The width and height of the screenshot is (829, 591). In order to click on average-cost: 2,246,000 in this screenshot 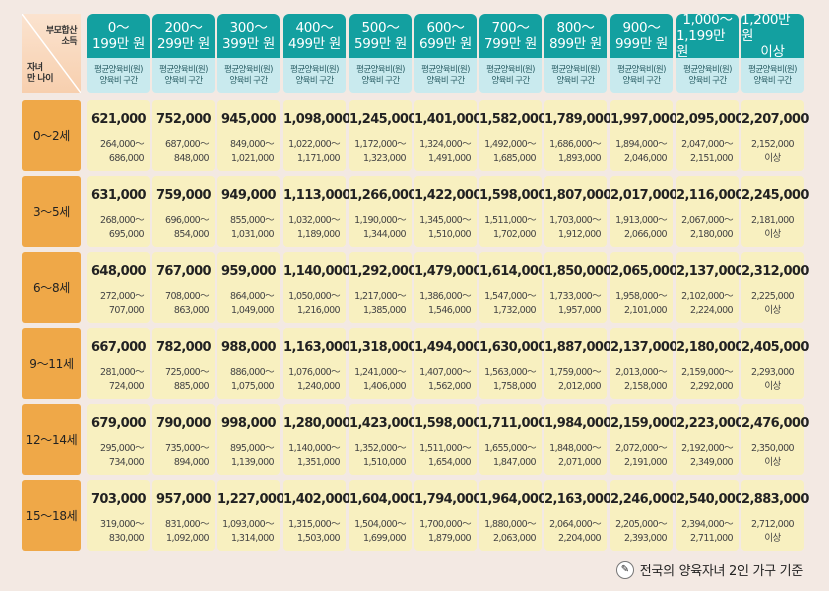, I will do `click(644, 499)`.